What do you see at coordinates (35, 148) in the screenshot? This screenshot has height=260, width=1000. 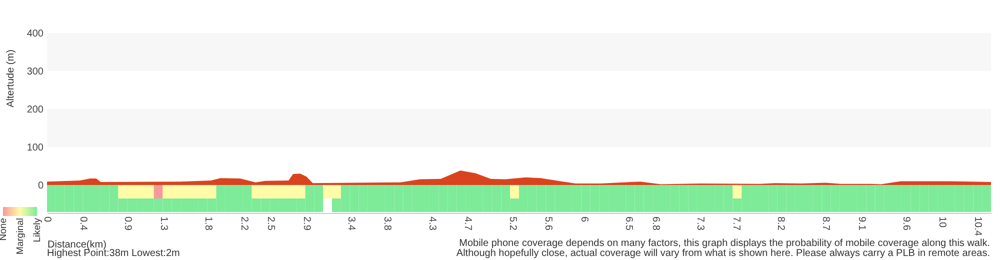 I see `y-tick-label: 100` at bounding box center [35, 148].